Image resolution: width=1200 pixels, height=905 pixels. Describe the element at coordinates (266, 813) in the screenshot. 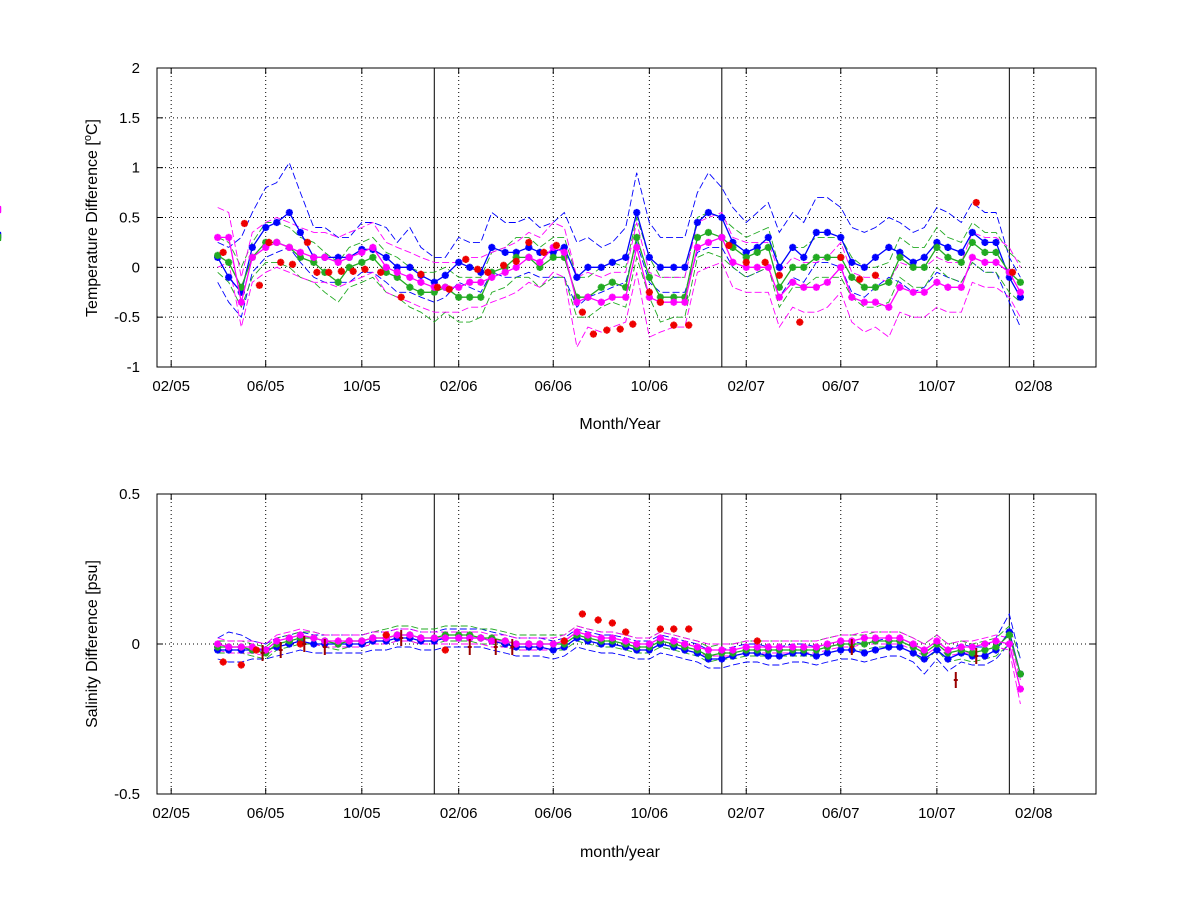

I see `salinity-x-tick-label: 06/05` at that location.